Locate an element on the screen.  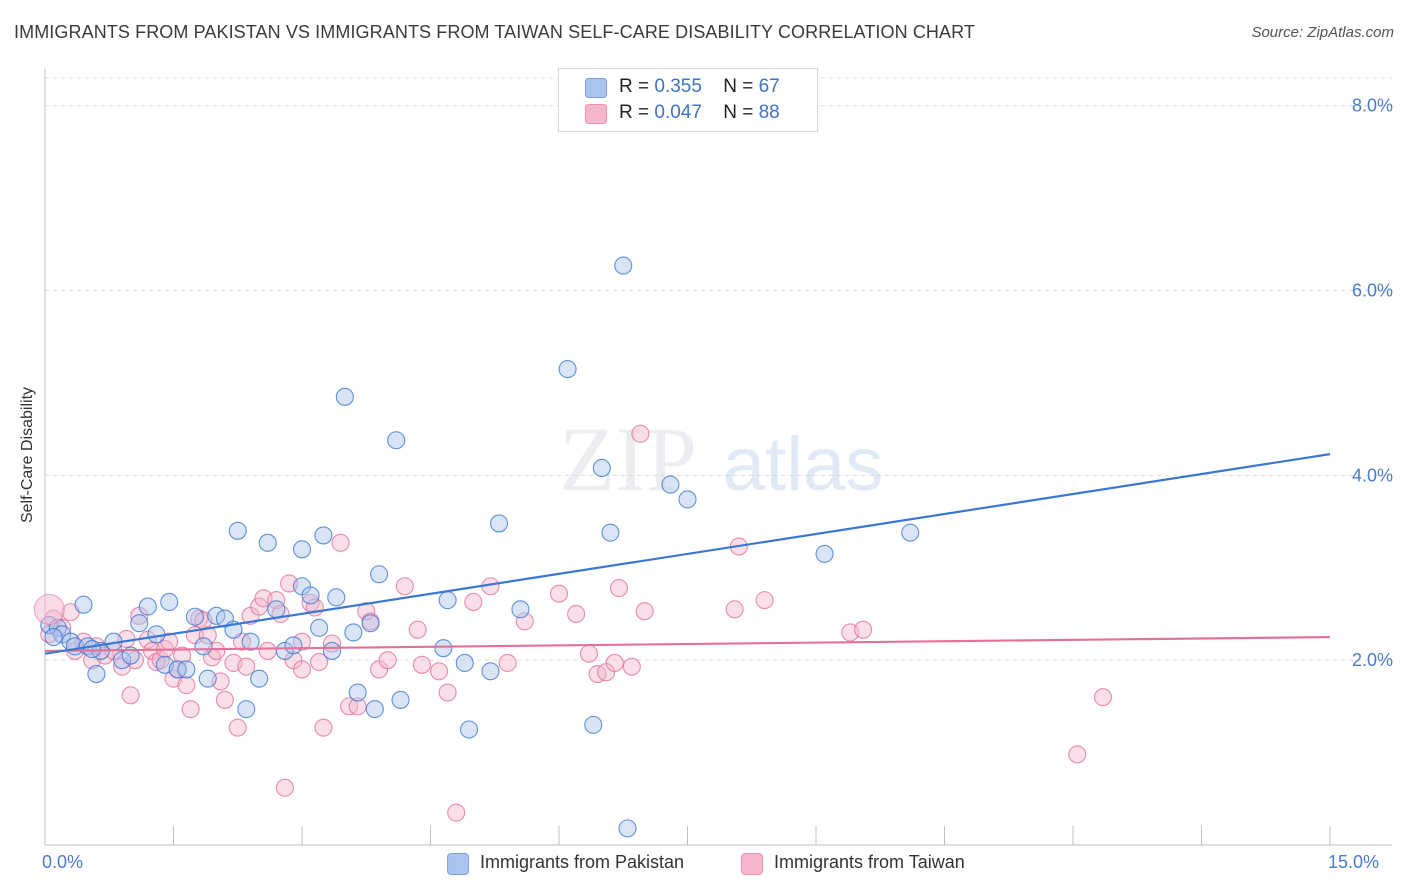
bottom-legend-pakistan: Immigrants from Pakistan is located at coordinates (582, 862).